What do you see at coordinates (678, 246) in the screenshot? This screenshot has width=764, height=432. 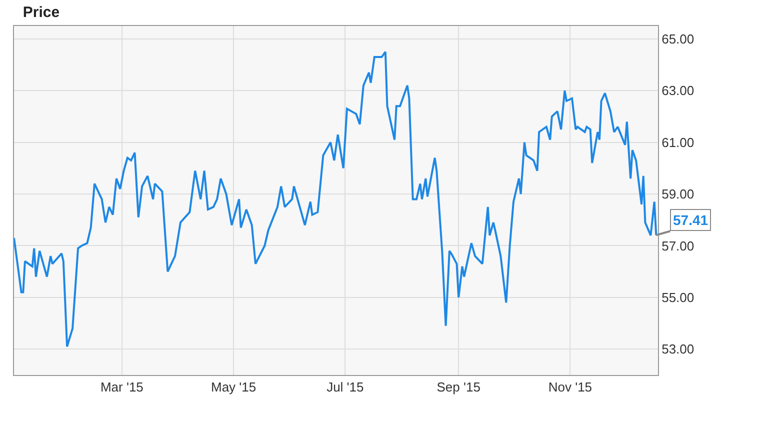 I see `y-tick-label: 57.00` at bounding box center [678, 246].